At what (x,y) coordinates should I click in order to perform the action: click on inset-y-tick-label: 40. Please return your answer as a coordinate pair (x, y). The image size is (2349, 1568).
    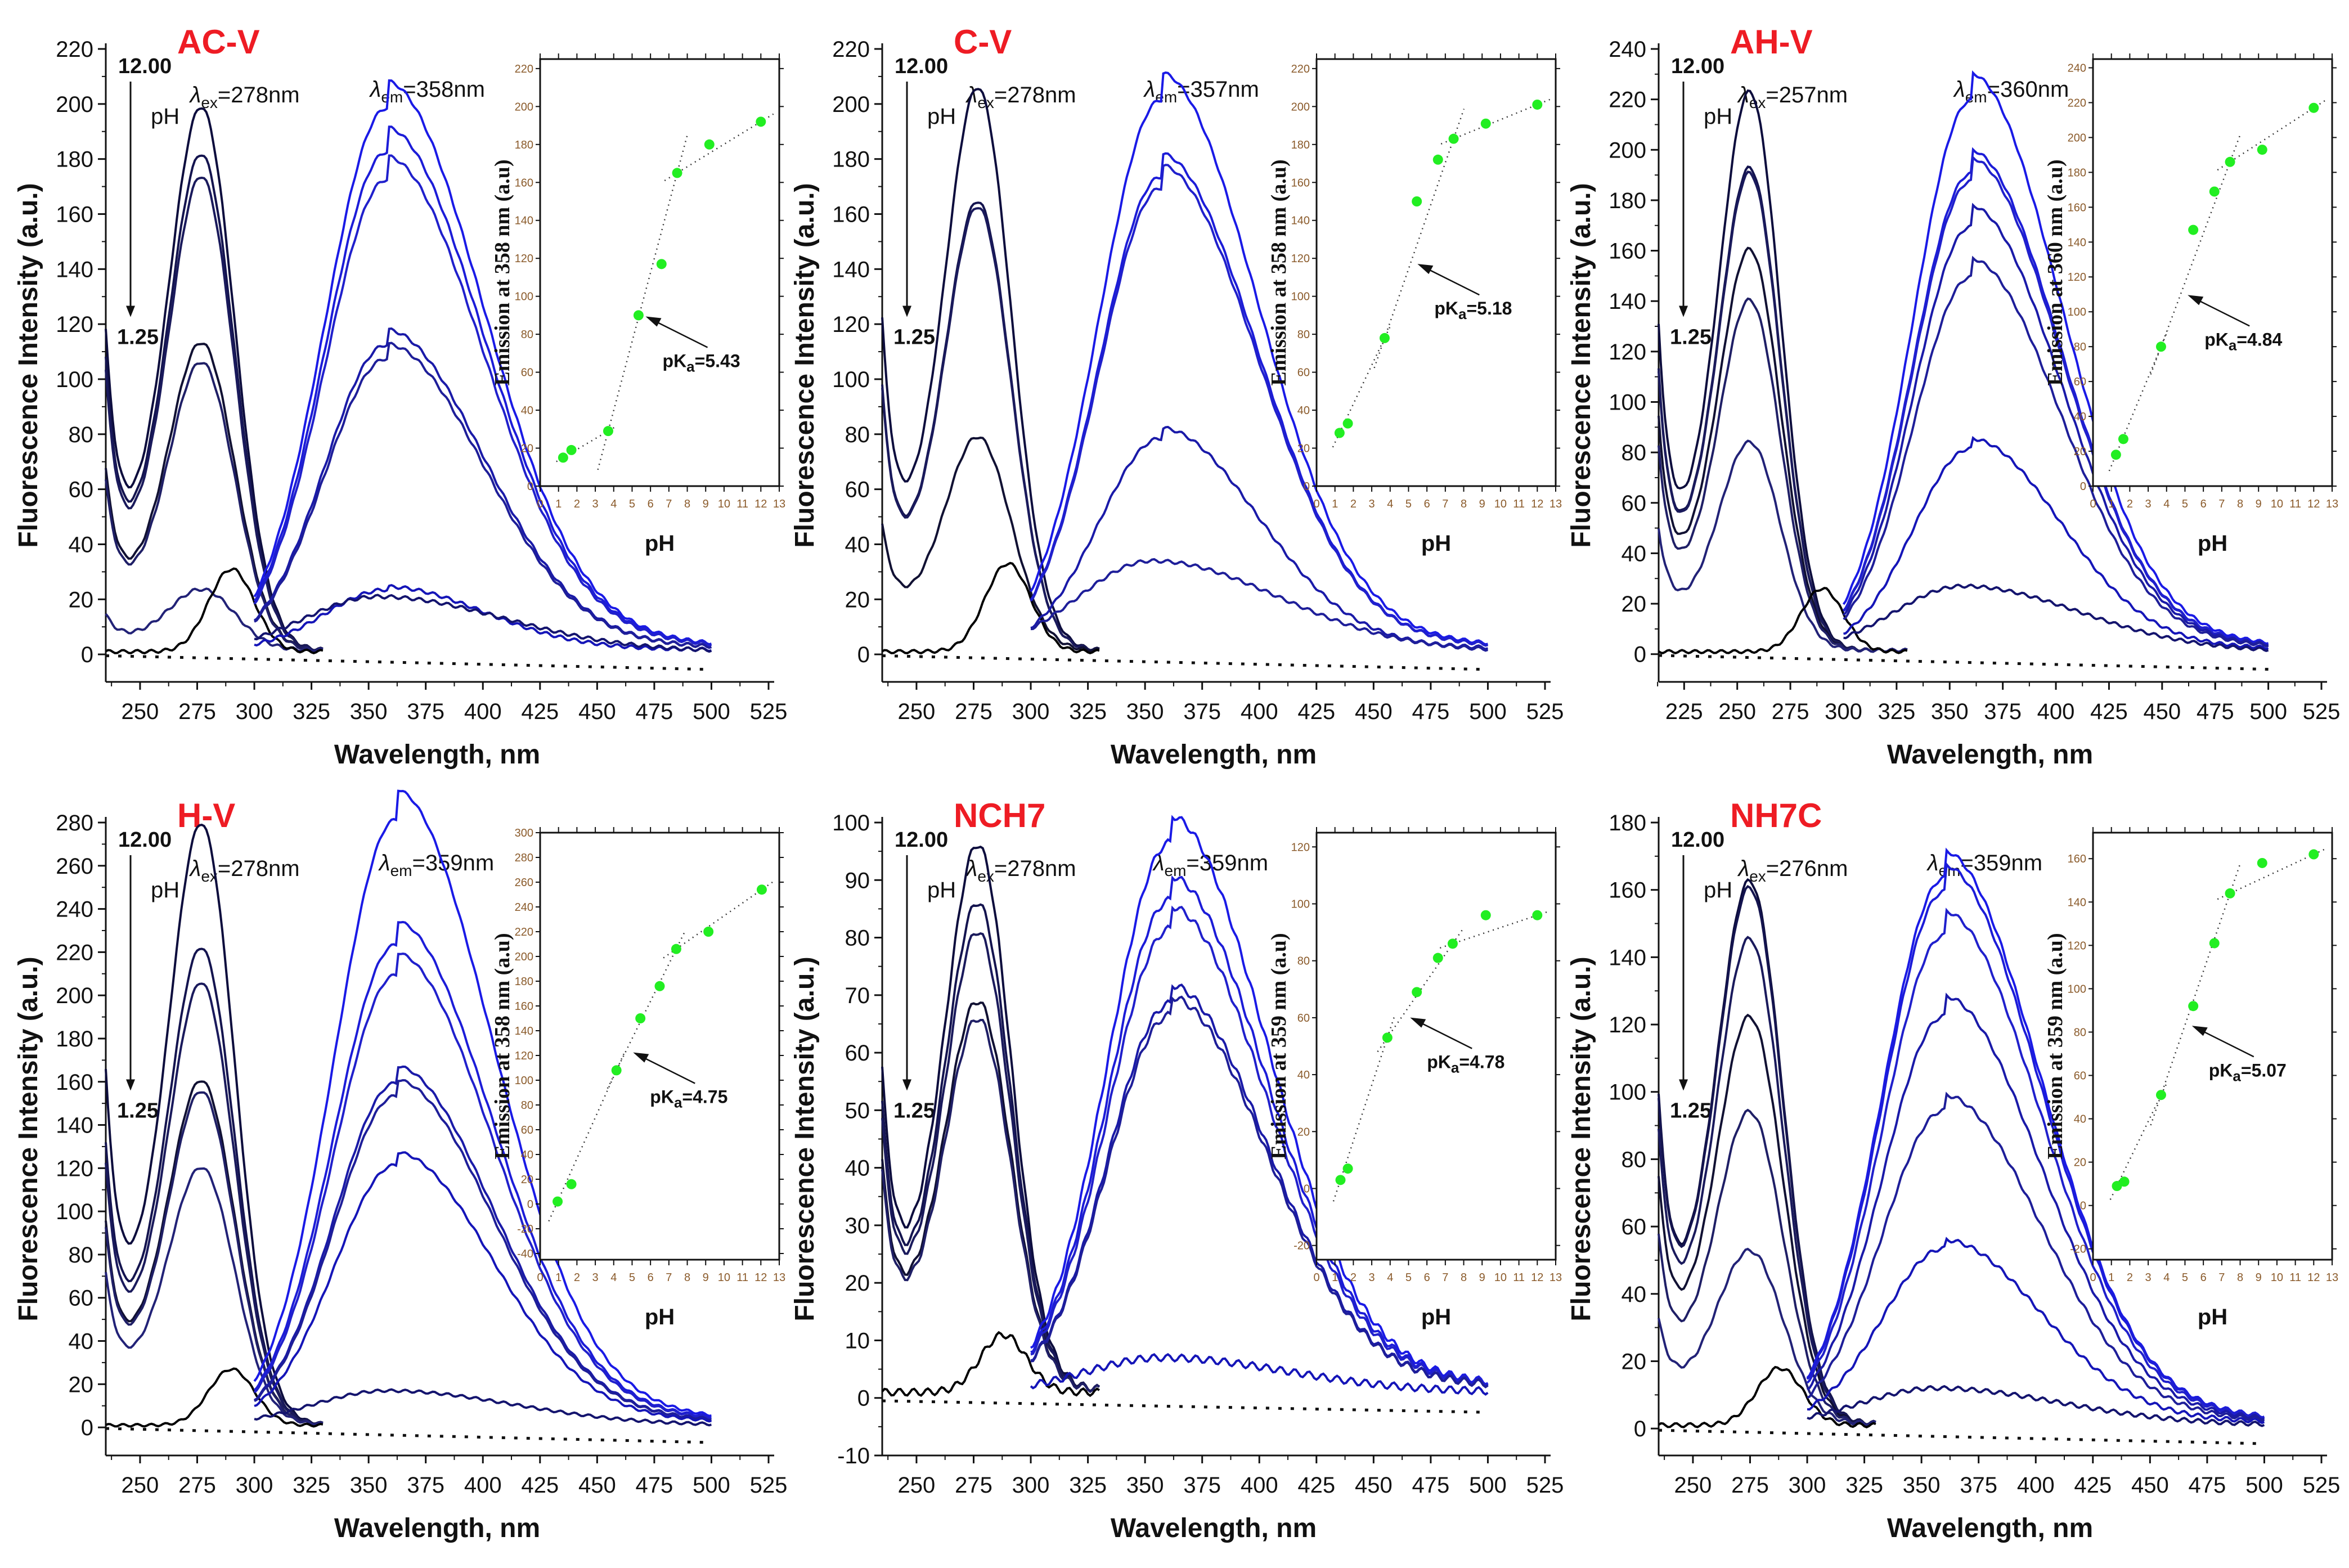
    Looking at the image, I should click on (527, 411).